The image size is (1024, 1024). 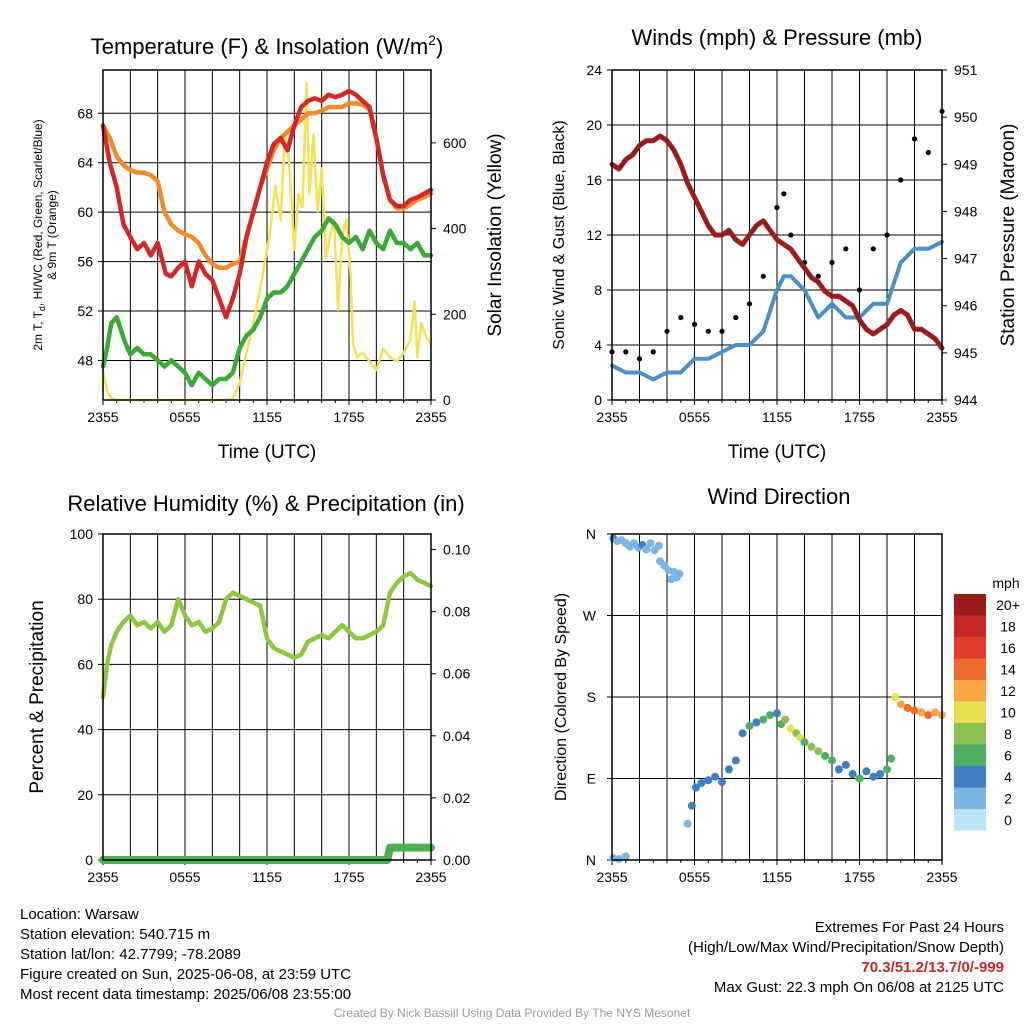 I want to click on y2-tick-label: 0.04, so click(x=456, y=736).